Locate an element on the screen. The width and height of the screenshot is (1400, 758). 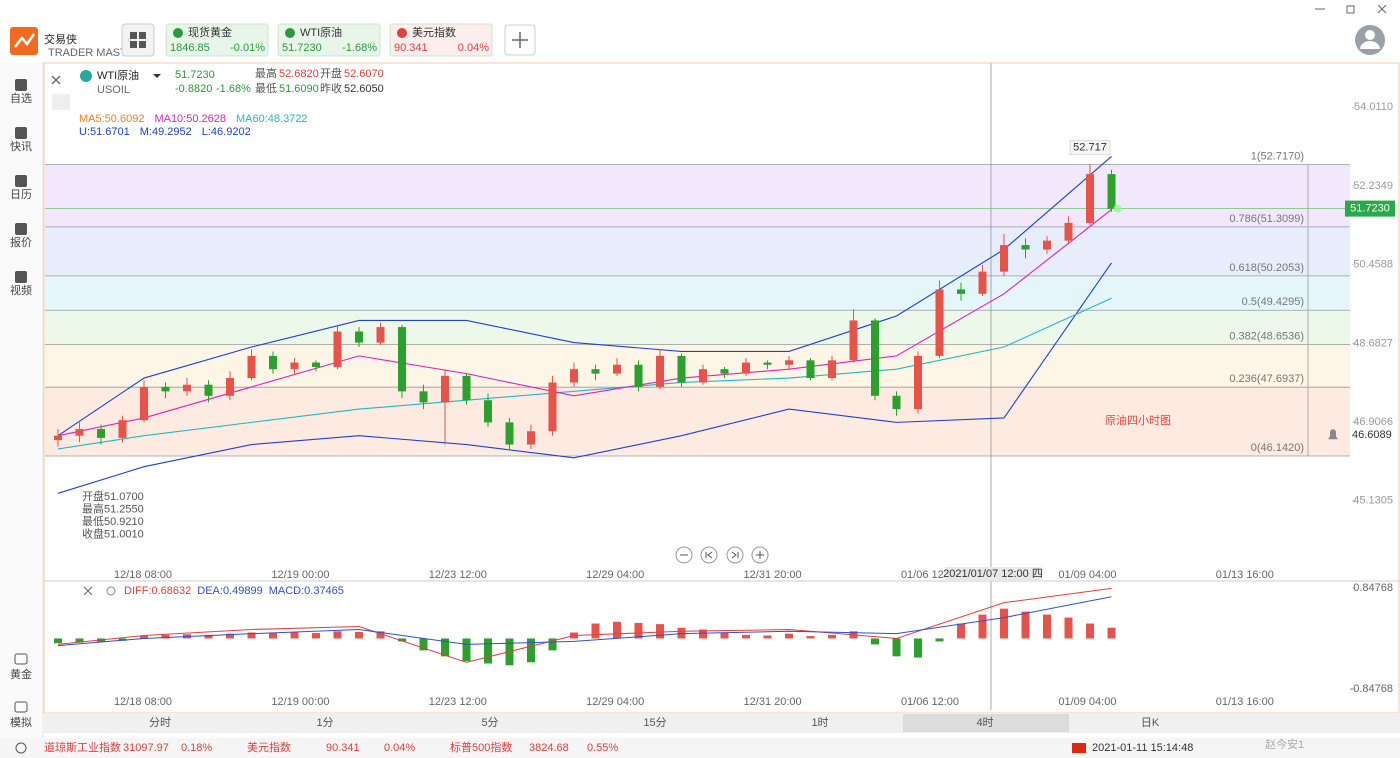
timeframe-tab: 日K is located at coordinates (1150, 723).